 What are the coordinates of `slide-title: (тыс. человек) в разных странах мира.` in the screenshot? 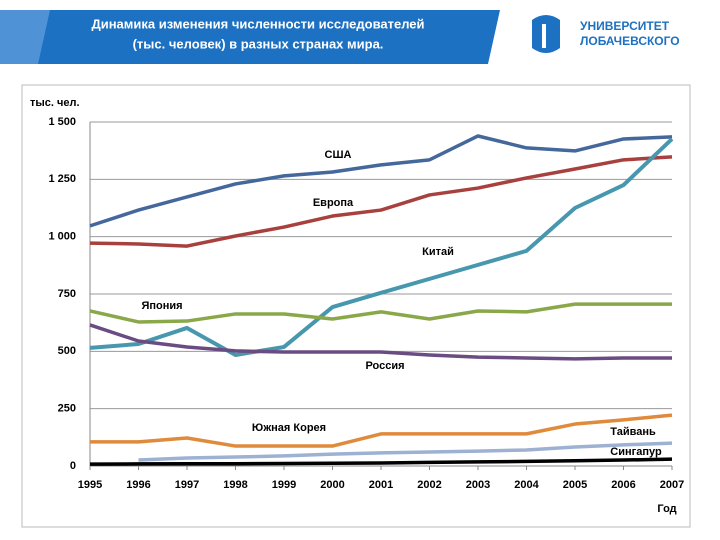 It's located at (258, 43).